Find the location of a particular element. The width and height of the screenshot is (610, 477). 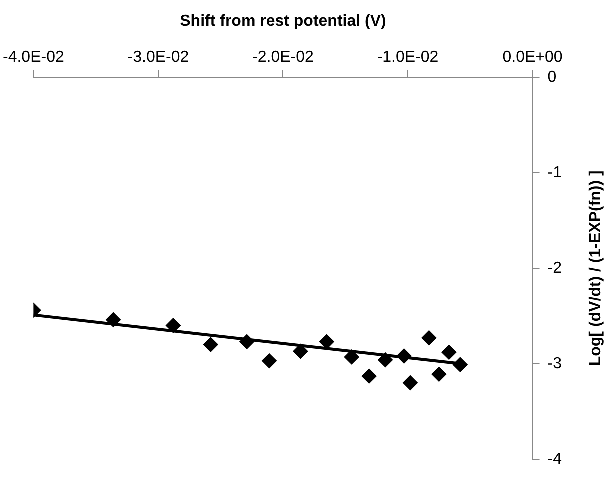

y-axis-title: Log[ (dV/dt) / (1-EXP(fn)) ] is located at coordinates (595, 268).